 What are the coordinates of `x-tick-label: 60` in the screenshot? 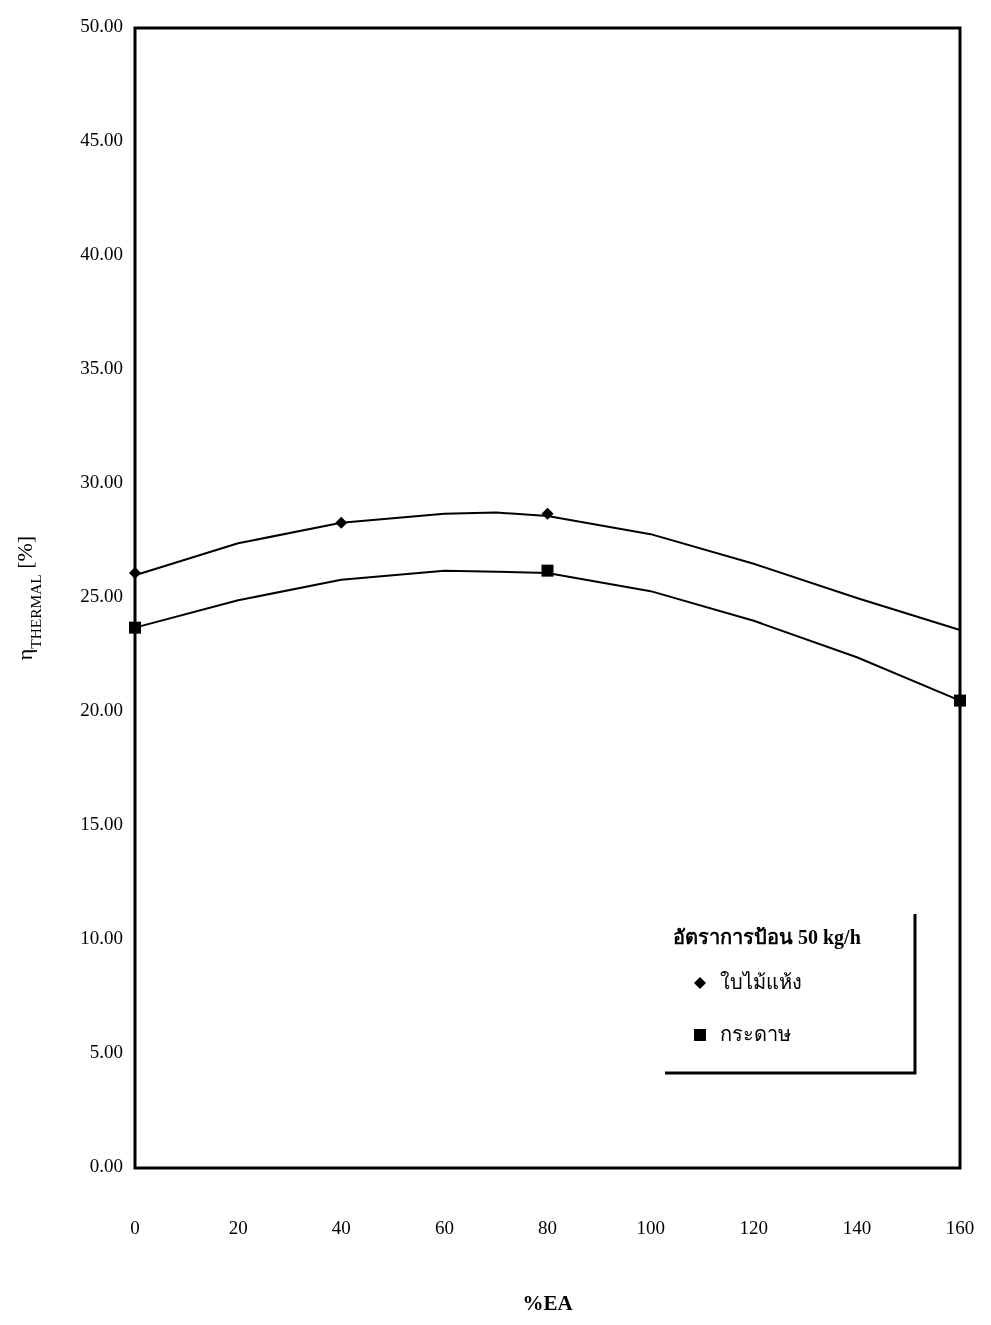 It's located at (444, 1228).